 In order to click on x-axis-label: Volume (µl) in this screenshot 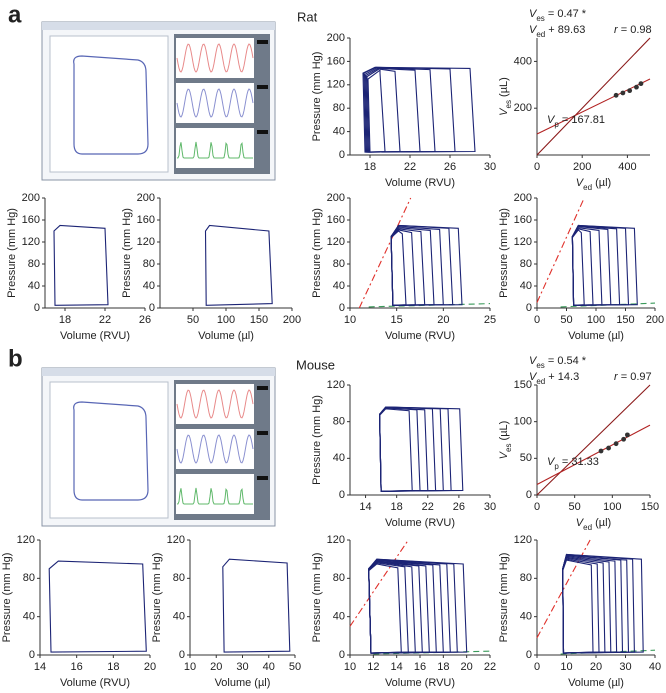, I will do `click(226, 336)`.